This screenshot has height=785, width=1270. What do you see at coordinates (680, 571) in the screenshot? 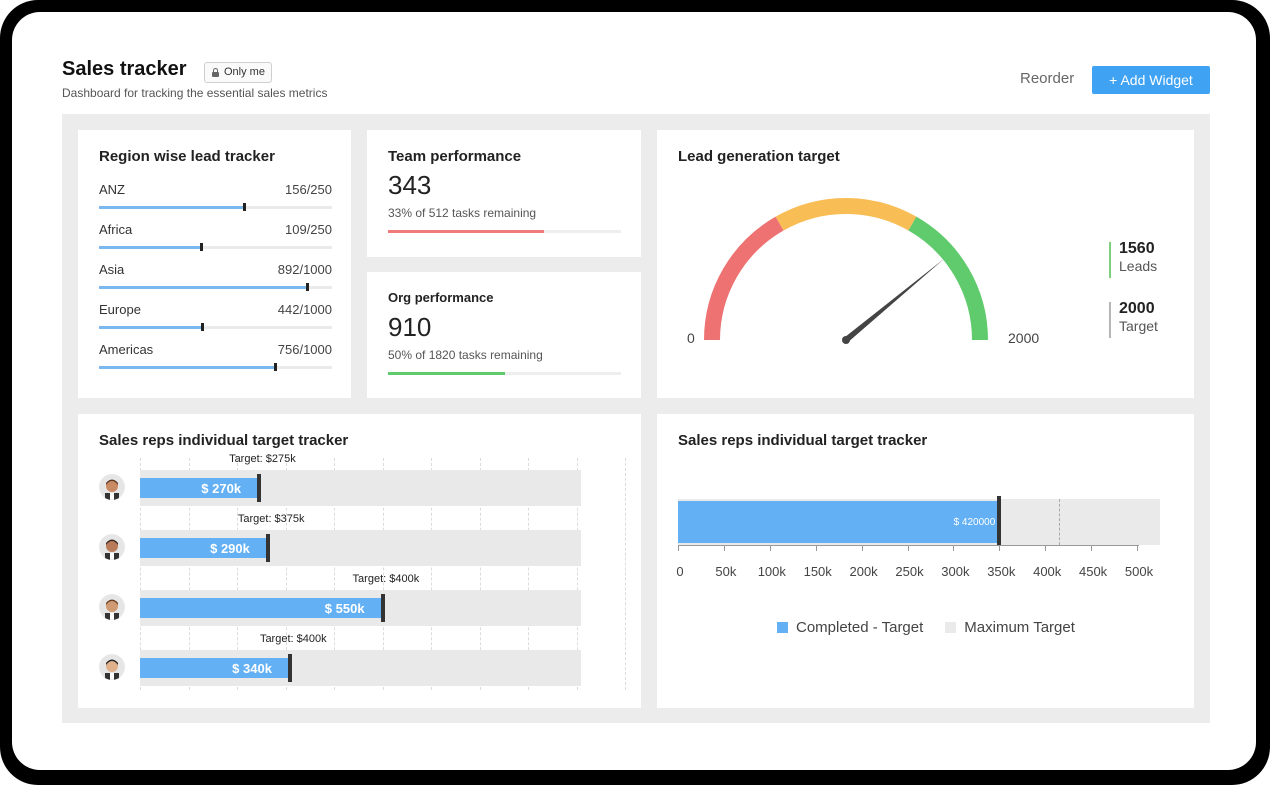
I see `x-axis-tick-label: 0` at bounding box center [680, 571].